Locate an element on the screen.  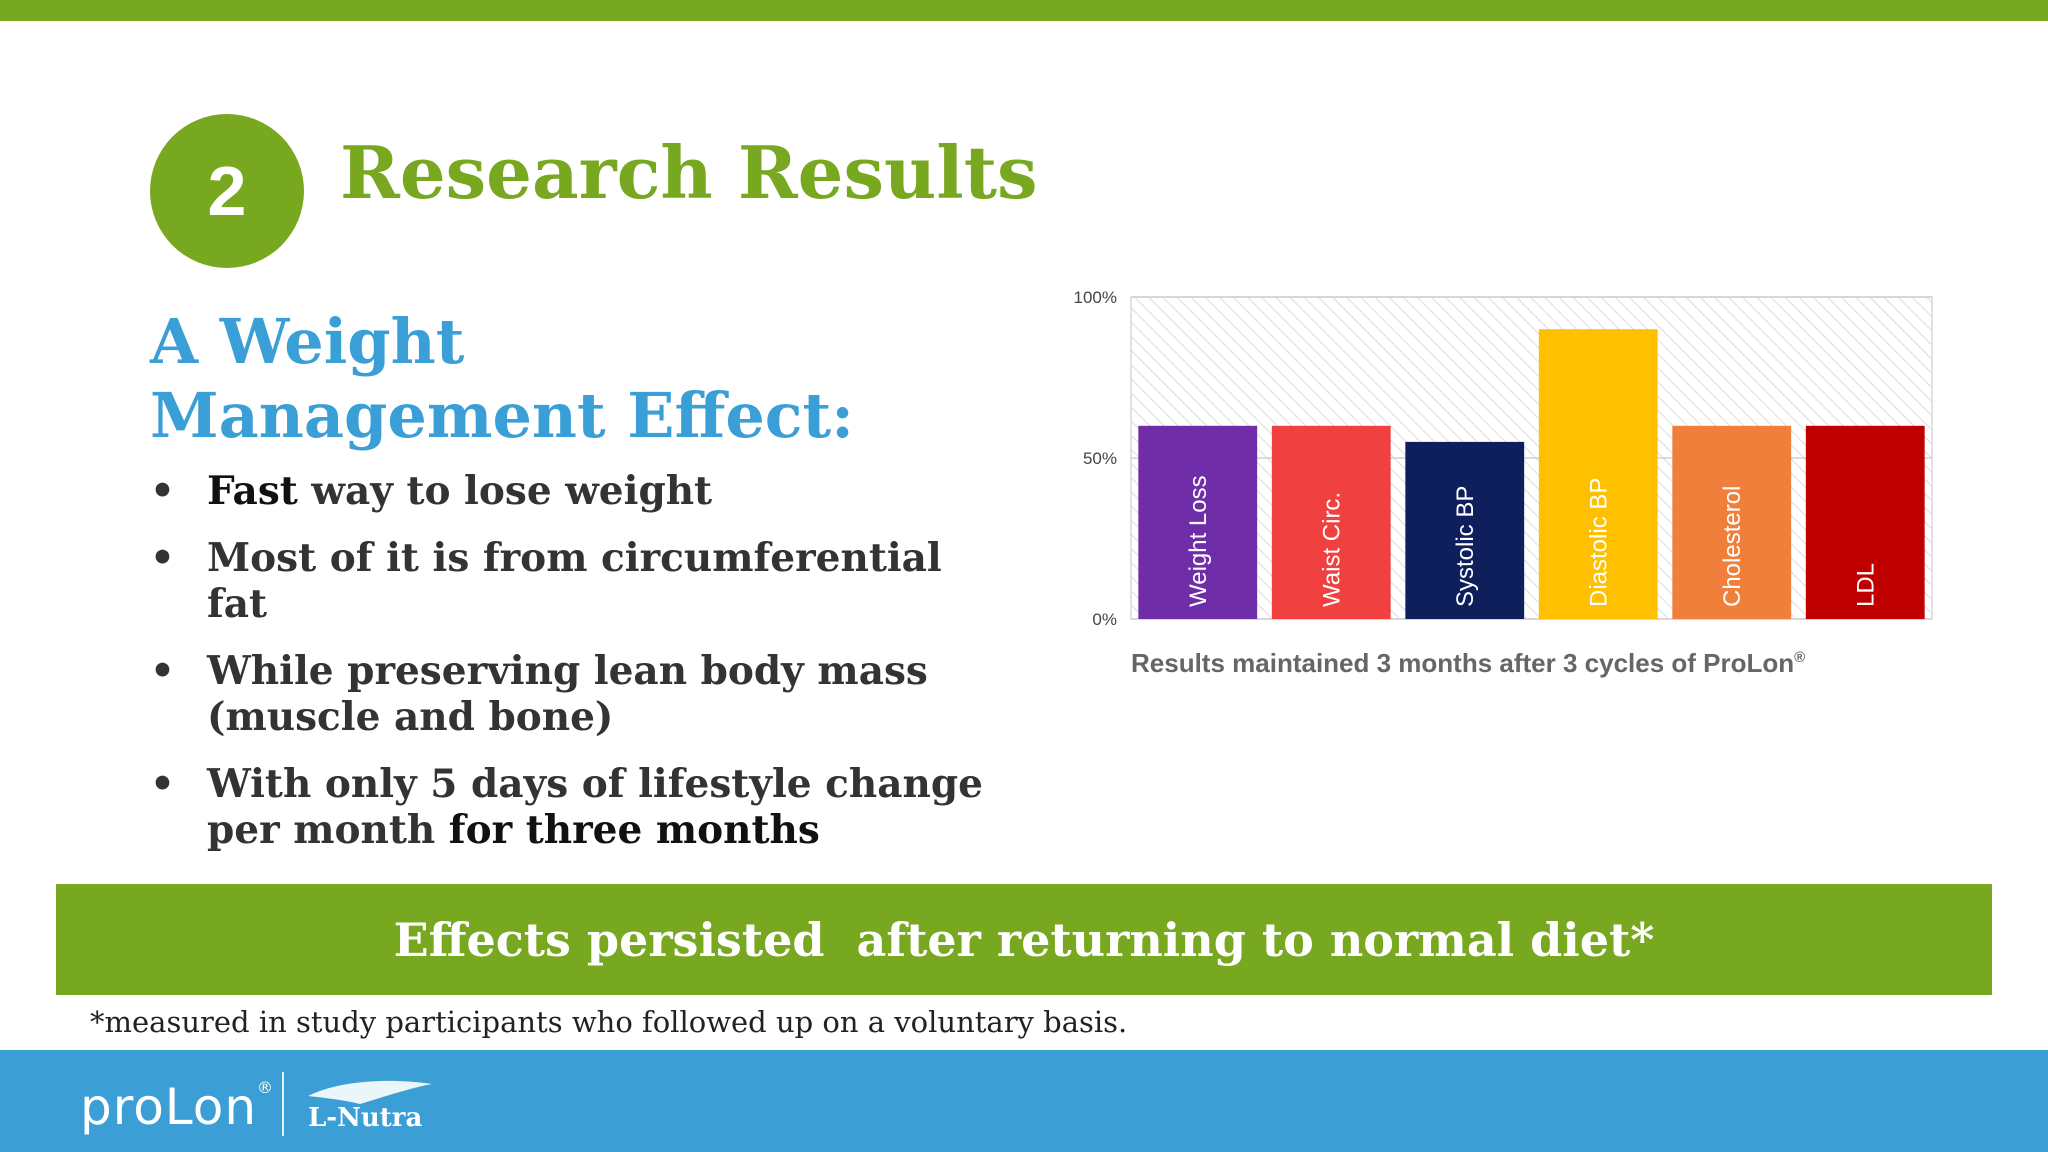
bullet-item: • Fast way to lose weight is located at coordinates (580, 491).